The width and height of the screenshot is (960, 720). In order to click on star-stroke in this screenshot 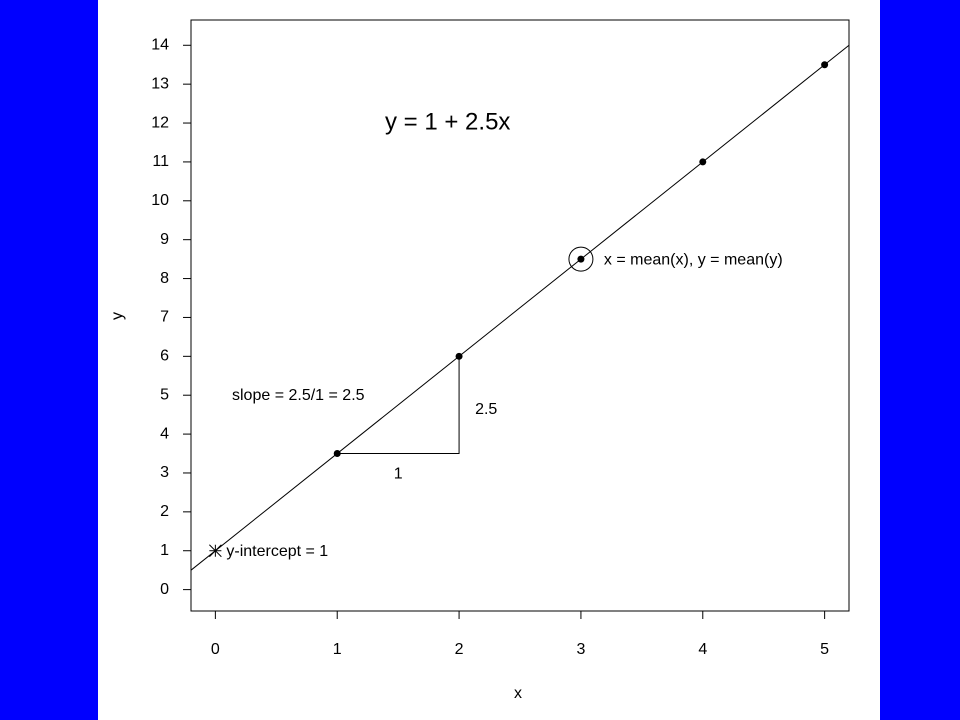, I will do `click(215, 551)`.